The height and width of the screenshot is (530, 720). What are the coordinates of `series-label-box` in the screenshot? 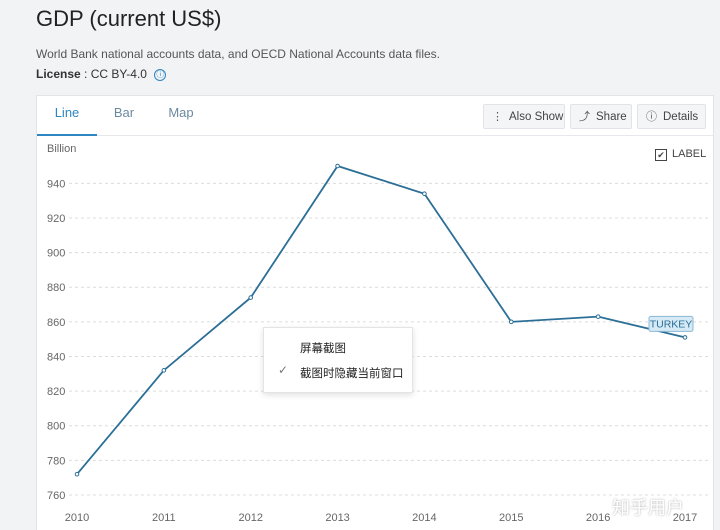 It's located at (671, 323).